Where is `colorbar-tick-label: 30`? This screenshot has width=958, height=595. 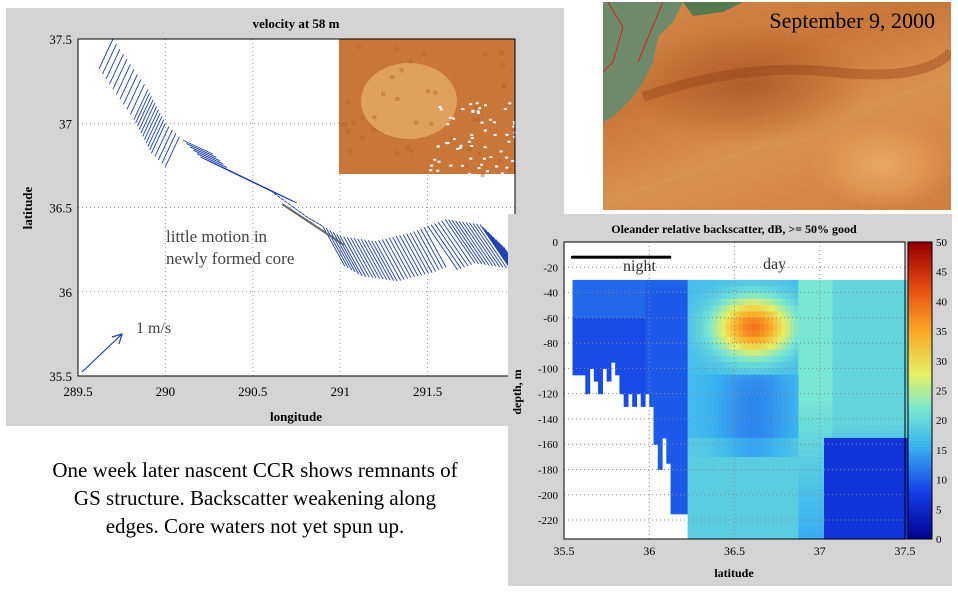
colorbar-tick-label: 30 is located at coordinates (942, 362).